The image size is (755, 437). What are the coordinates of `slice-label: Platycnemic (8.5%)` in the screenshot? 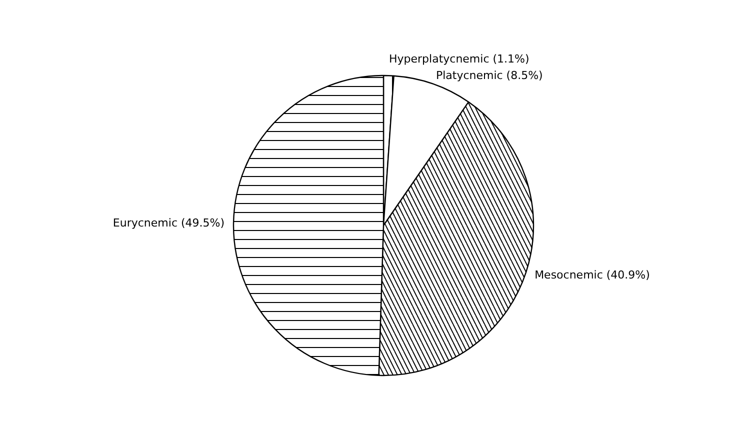 It's located at (489, 75).